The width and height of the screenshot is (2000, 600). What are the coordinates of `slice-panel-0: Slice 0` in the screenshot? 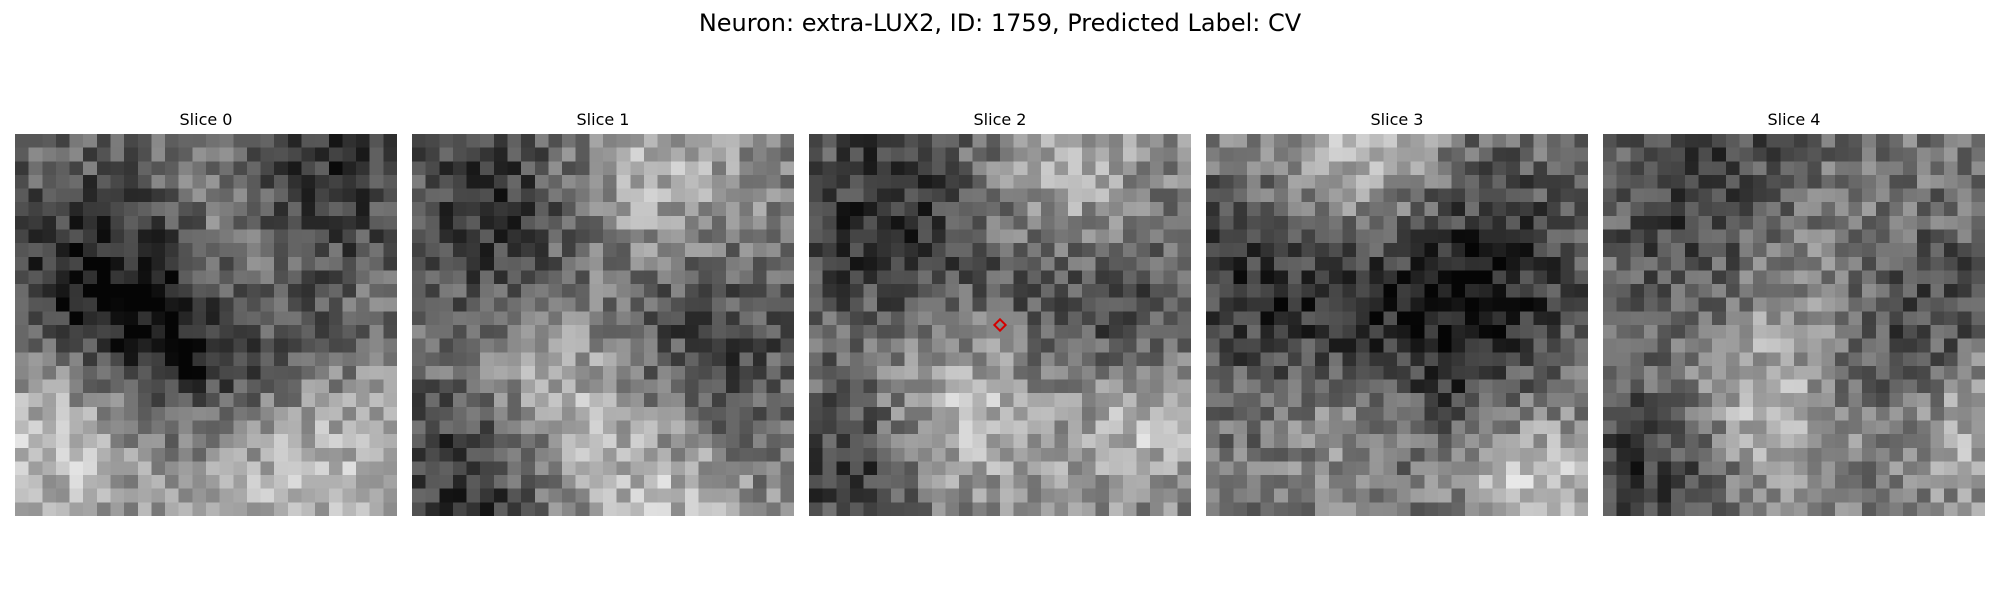 It's located at (206, 313).